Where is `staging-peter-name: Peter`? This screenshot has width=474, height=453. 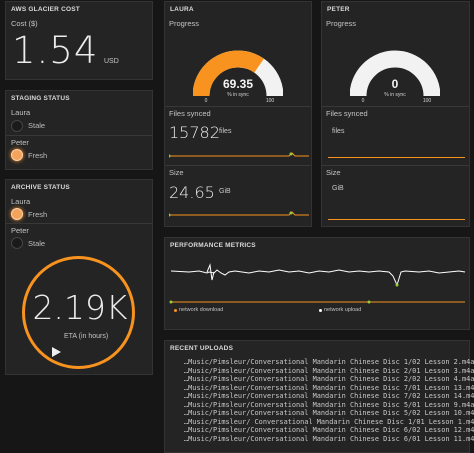 staging-peter-name: Peter is located at coordinates (20, 142).